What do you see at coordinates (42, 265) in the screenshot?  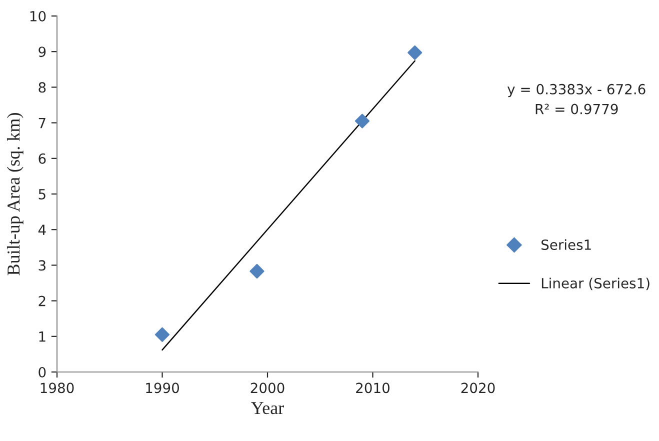 I see `y-tick-label: 3` at bounding box center [42, 265].